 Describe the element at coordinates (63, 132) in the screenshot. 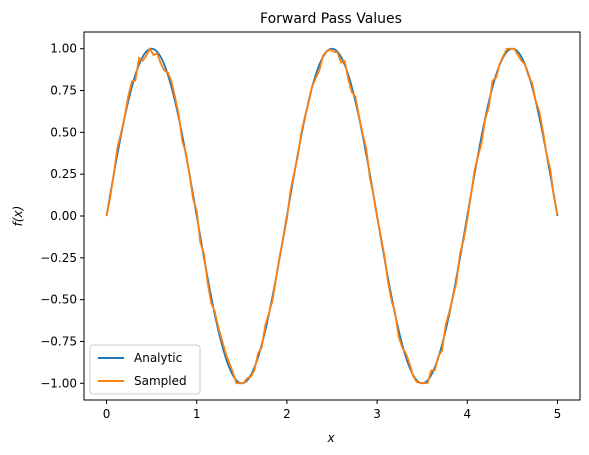

I see `y-tick-label: 0.50` at that location.